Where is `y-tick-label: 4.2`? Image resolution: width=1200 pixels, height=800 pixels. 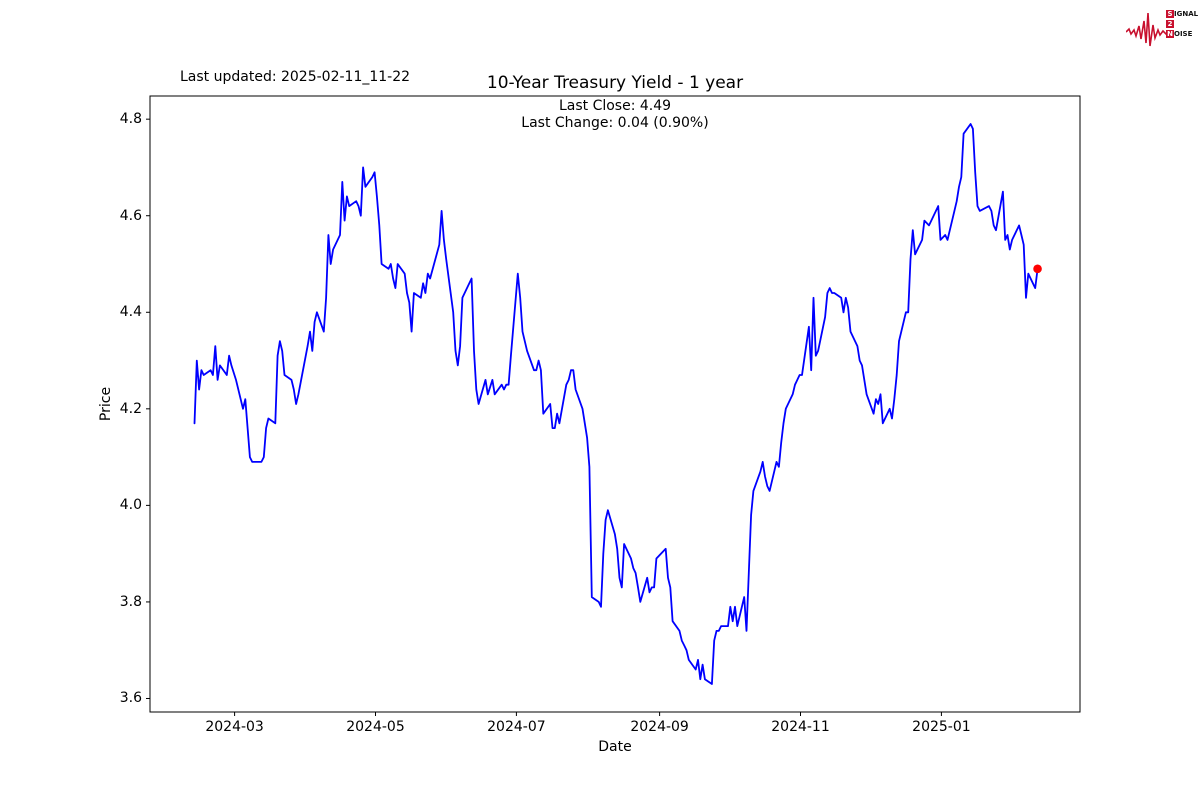 y-tick-label: 4.2 is located at coordinates (130, 408).